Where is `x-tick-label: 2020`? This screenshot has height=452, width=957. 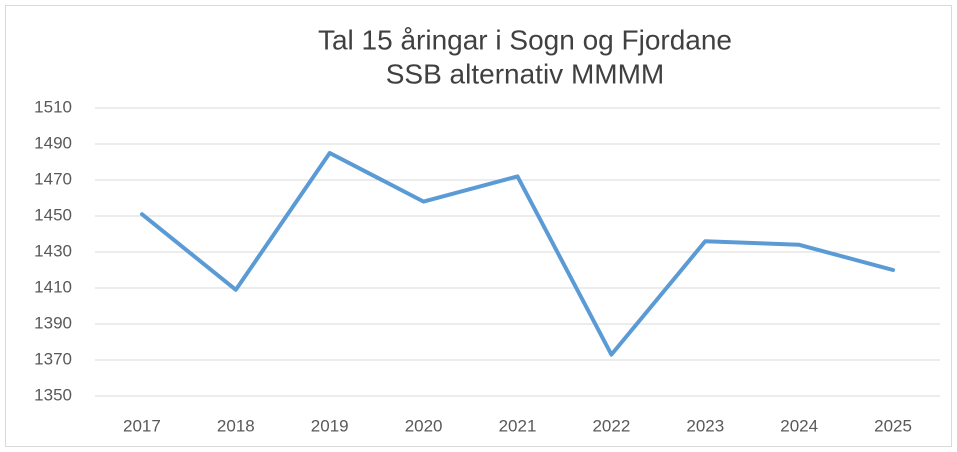
x-tick-label: 2020 is located at coordinates (424, 425).